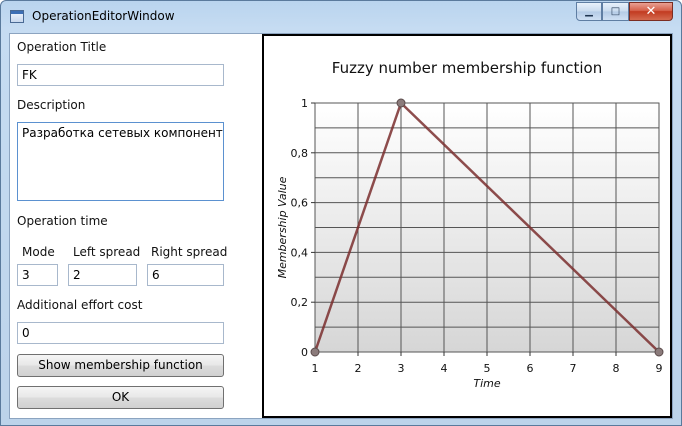 The image size is (682, 426). I want to click on caption-buttons: ▁ □ ✕, so click(624, 11).